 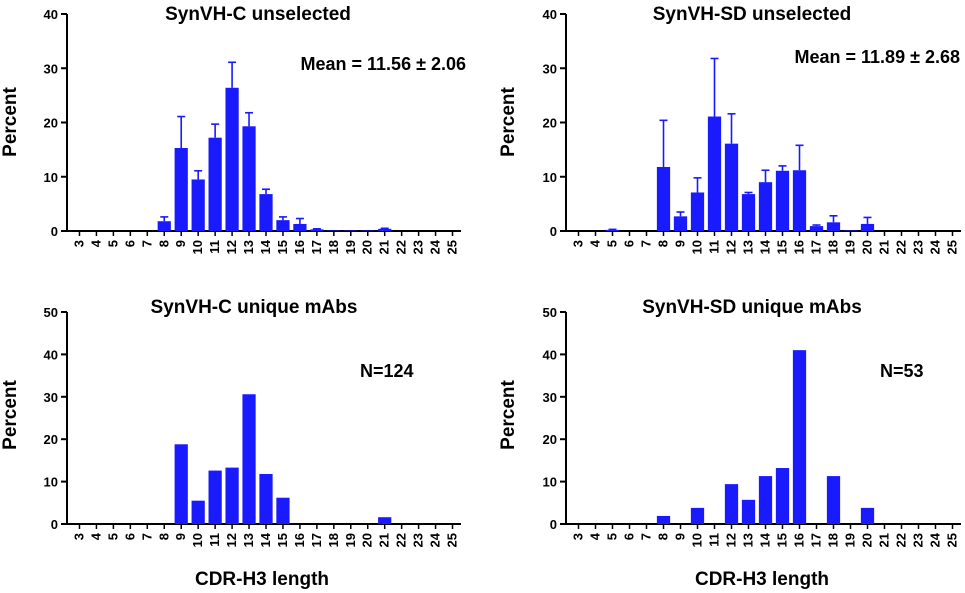 What do you see at coordinates (51, 312) in the screenshot?
I see `y-tick-label: 50` at bounding box center [51, 312].